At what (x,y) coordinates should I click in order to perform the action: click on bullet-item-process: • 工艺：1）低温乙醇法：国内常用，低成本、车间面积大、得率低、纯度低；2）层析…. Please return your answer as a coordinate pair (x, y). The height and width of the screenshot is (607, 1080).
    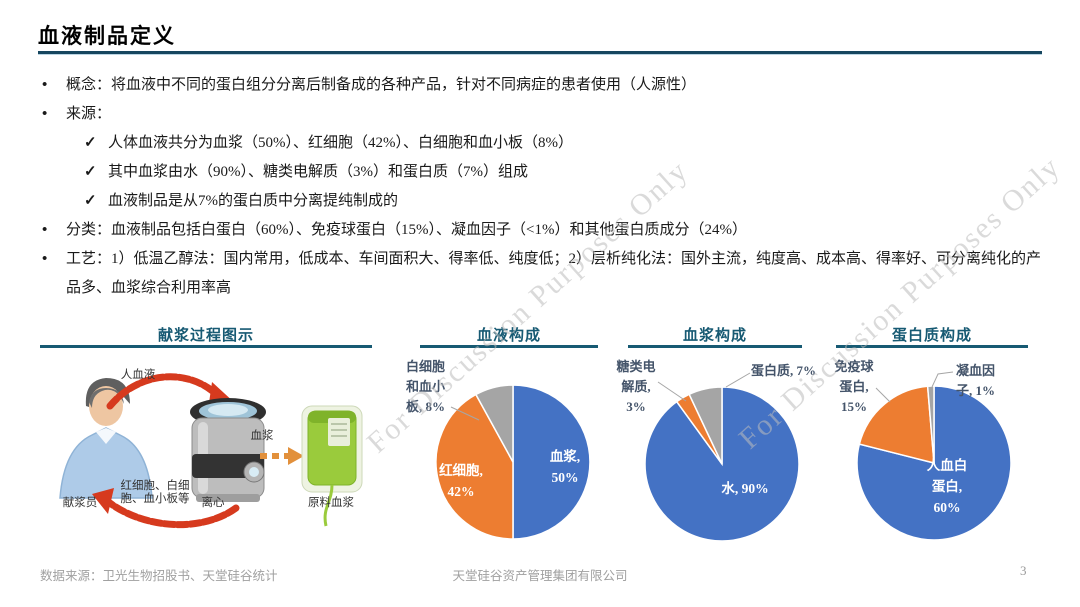
    Looking at the image, I should click on (543, 274).